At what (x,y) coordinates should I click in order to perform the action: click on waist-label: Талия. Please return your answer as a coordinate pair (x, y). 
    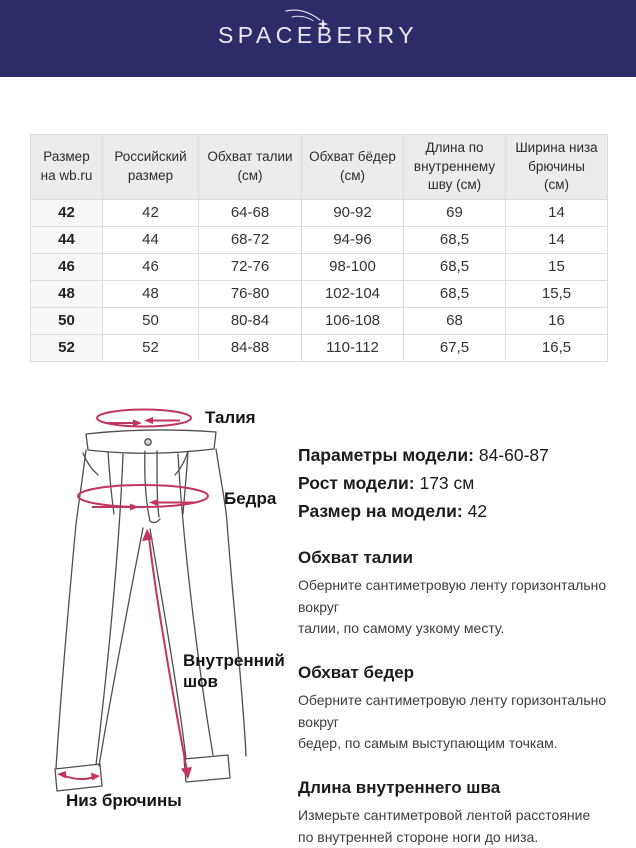
    Looking at the image, I should click on (230, 417).